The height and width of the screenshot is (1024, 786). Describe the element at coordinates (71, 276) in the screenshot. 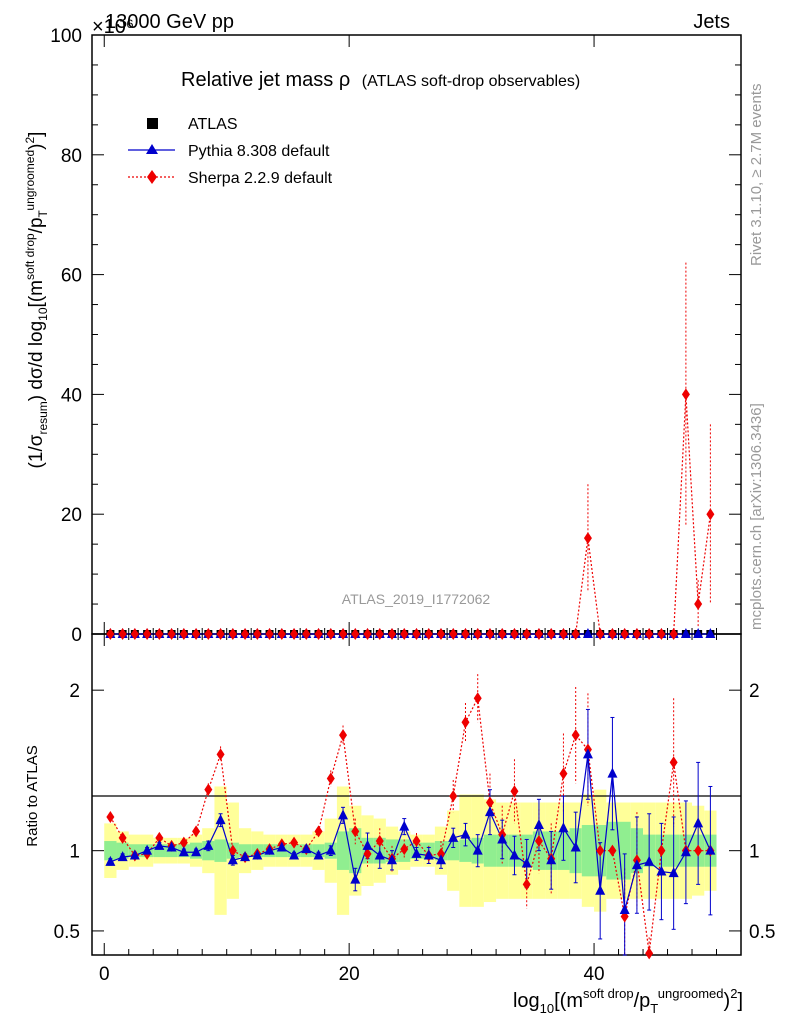

I see `y-tick-label-main: 60` at that location.